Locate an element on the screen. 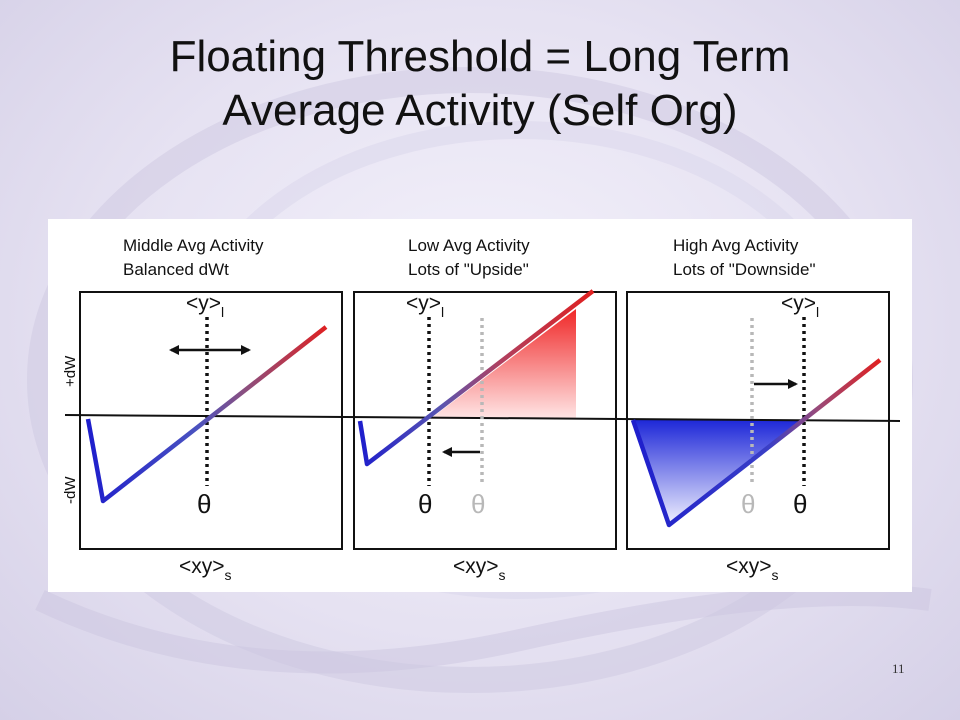 Image resolution: width=960 pixels, height=720 pixels. panel-high-x-label: <xy>s is located at coordinates (752, 569).